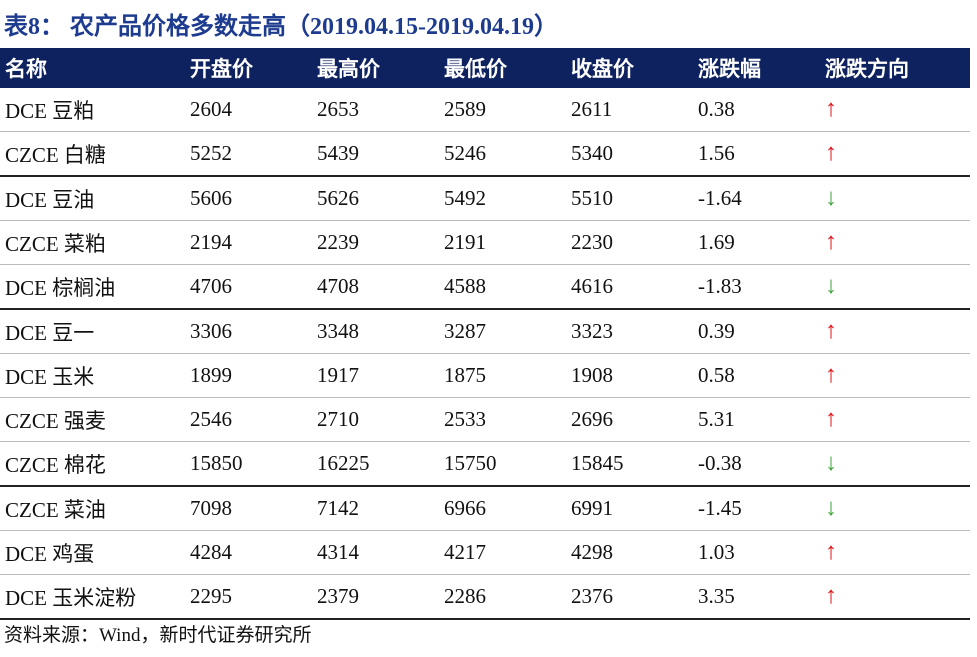 This screenshot has width=977, height=657. I want to click on table-row: DCE 玉米 1899 1917 1875 1908 0.58 ↑, so click(485, 375).